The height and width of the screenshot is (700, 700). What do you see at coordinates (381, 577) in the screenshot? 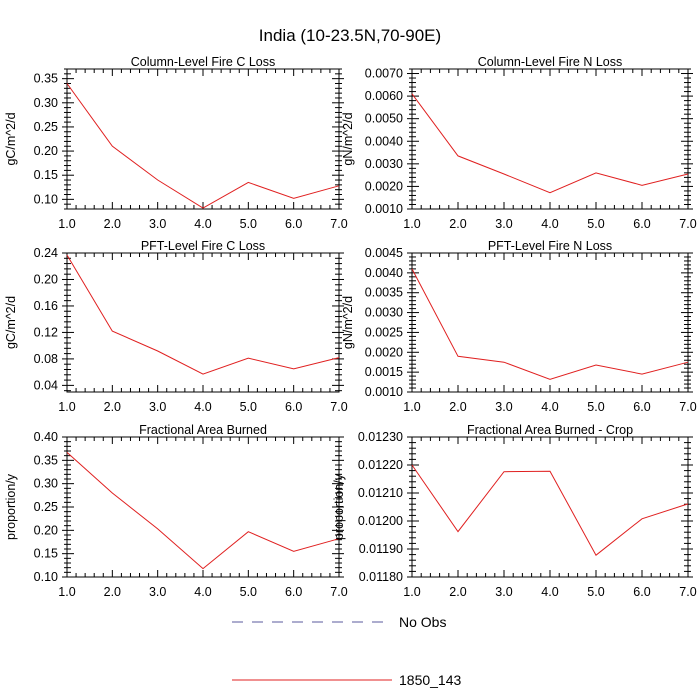
I see `y-tick-label: 0.01180` at bounding box center [381, 577].